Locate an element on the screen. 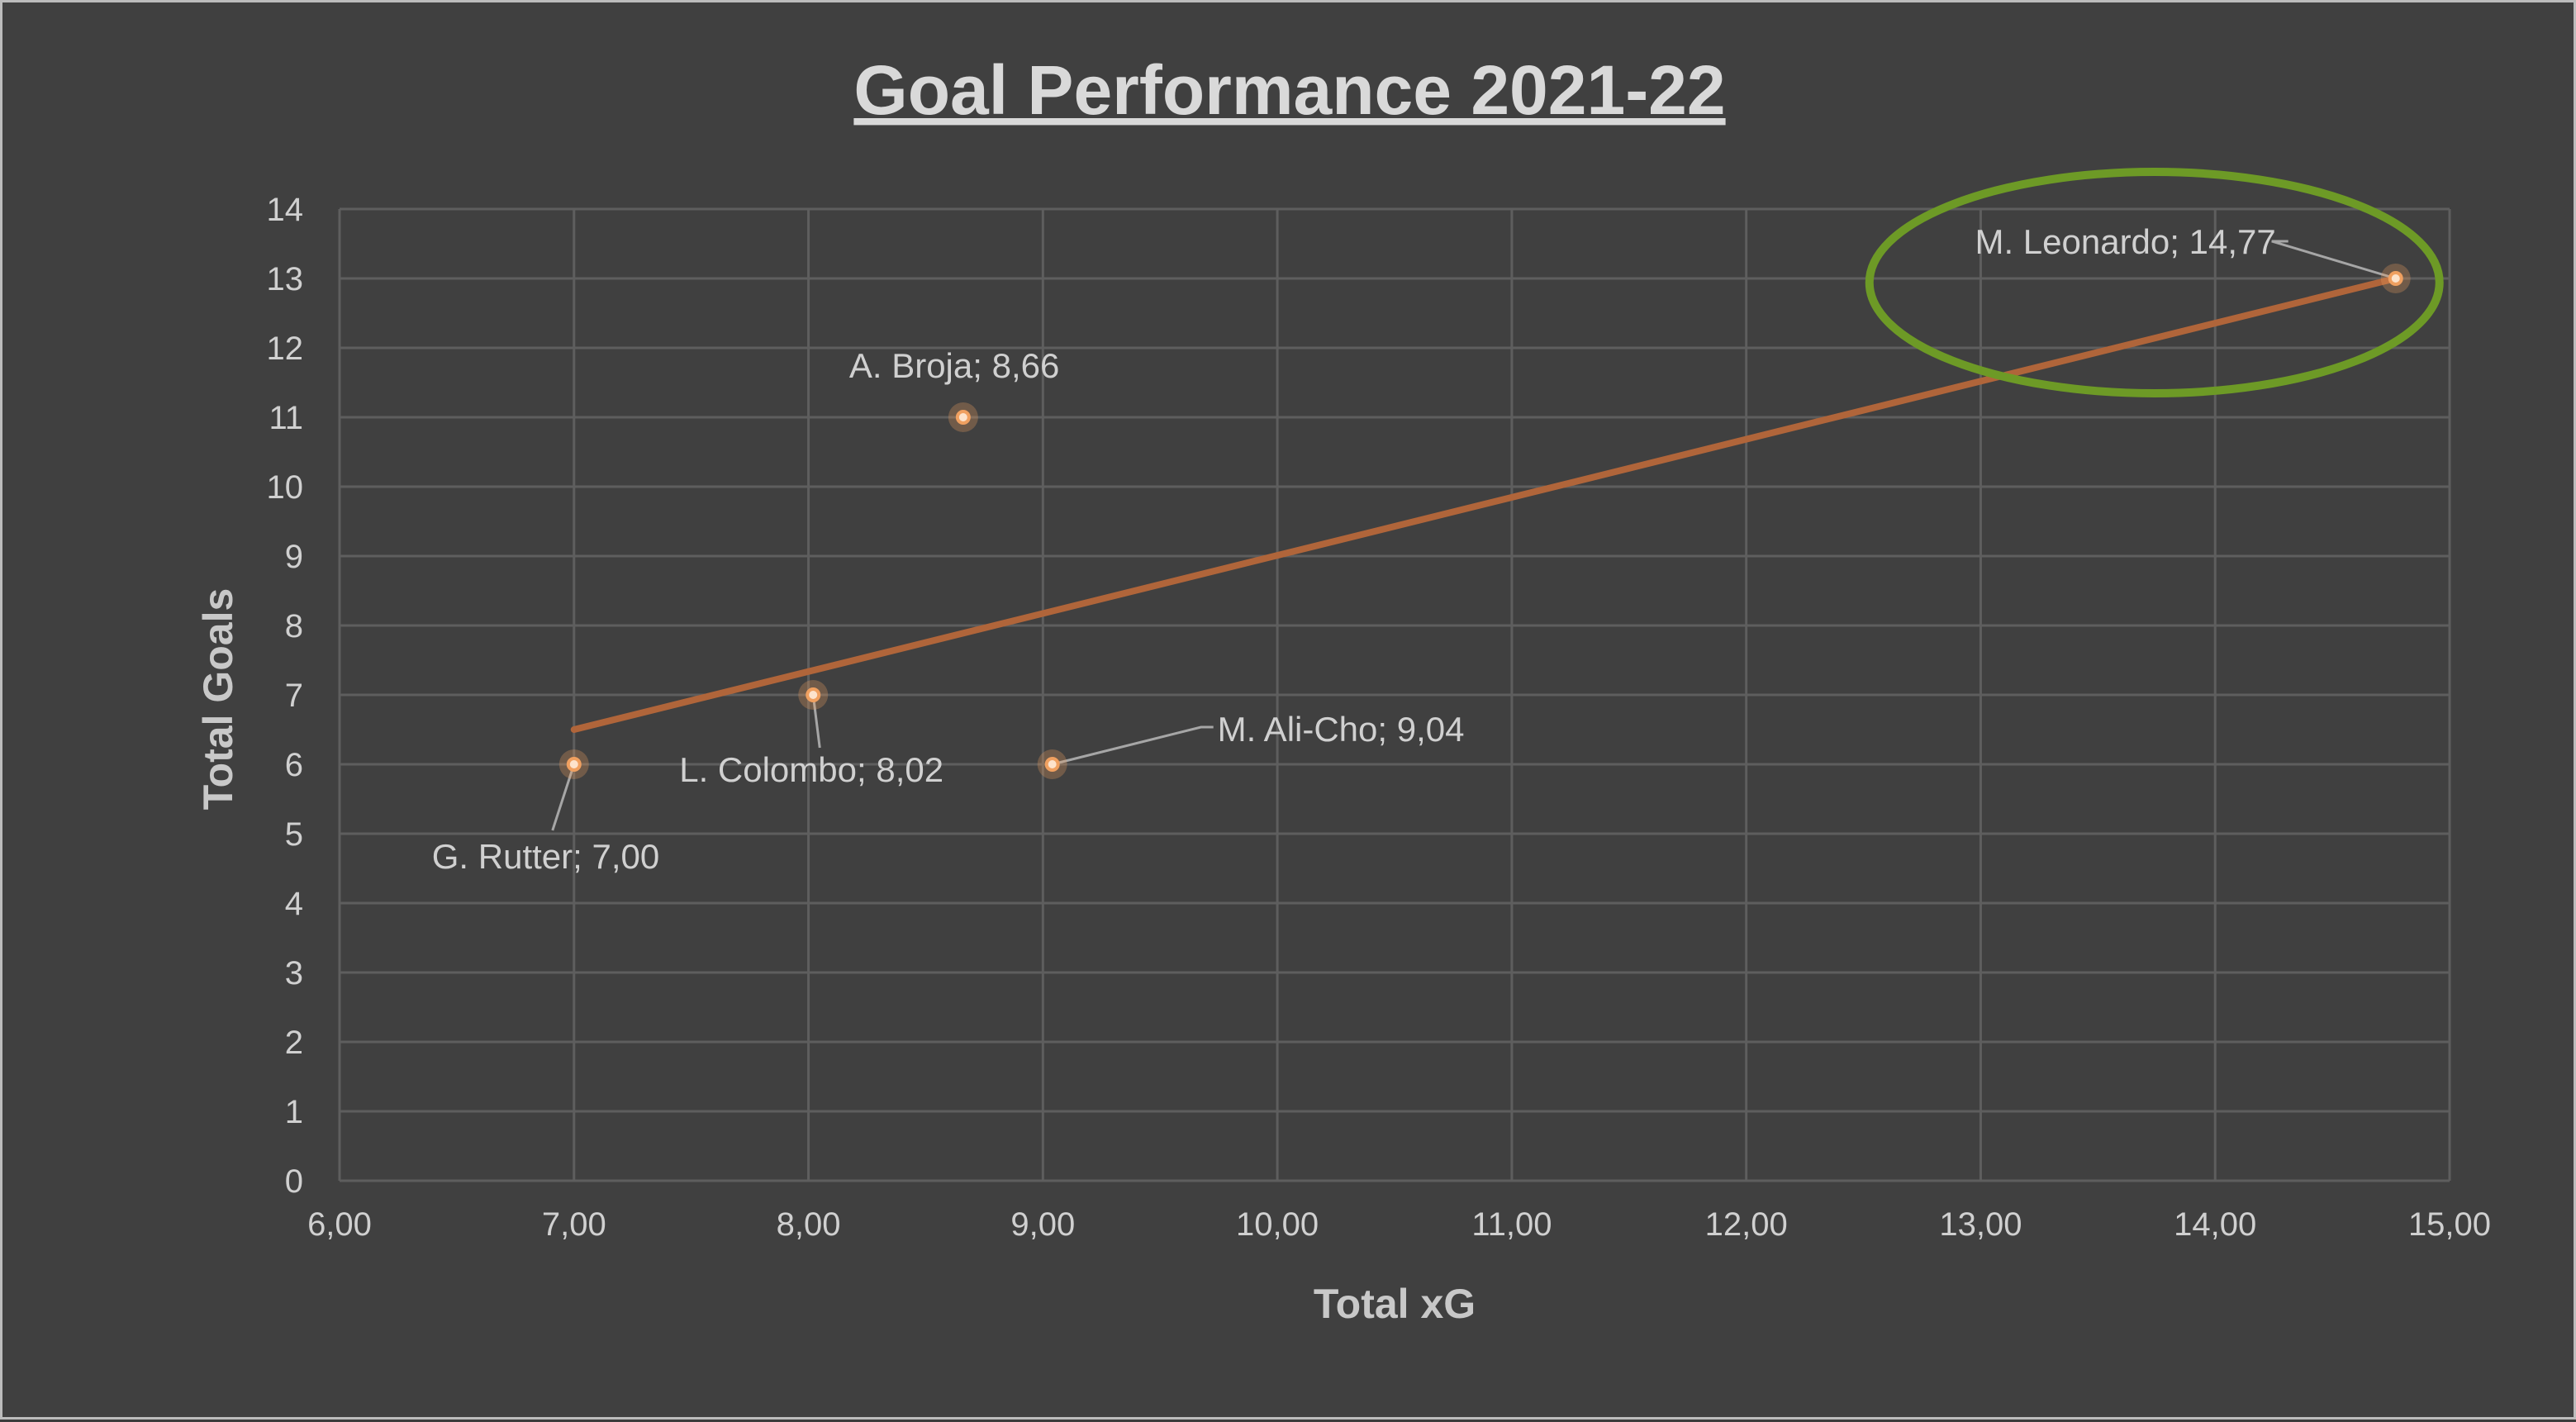 The width and height of the screenshot is (2576, 1422). point-label: M. Leonardo; 14,77 is located at coordinates (2125, 241).